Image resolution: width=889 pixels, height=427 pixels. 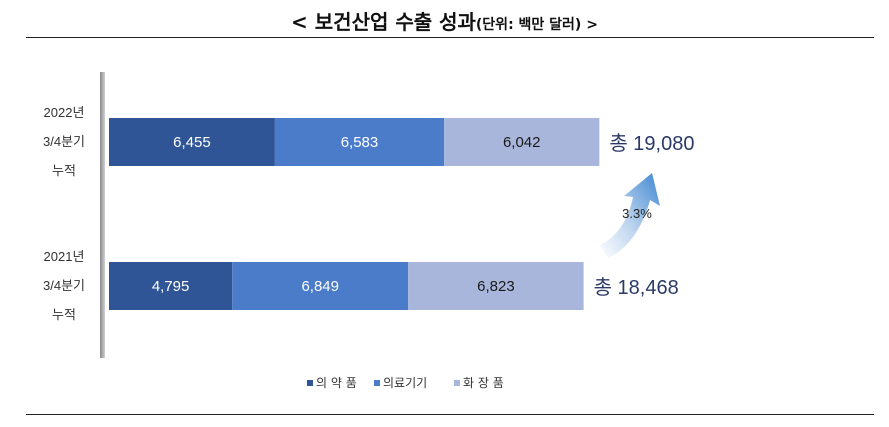 I want to click on total-label: 총 19,080, so click(x=651, y=143).